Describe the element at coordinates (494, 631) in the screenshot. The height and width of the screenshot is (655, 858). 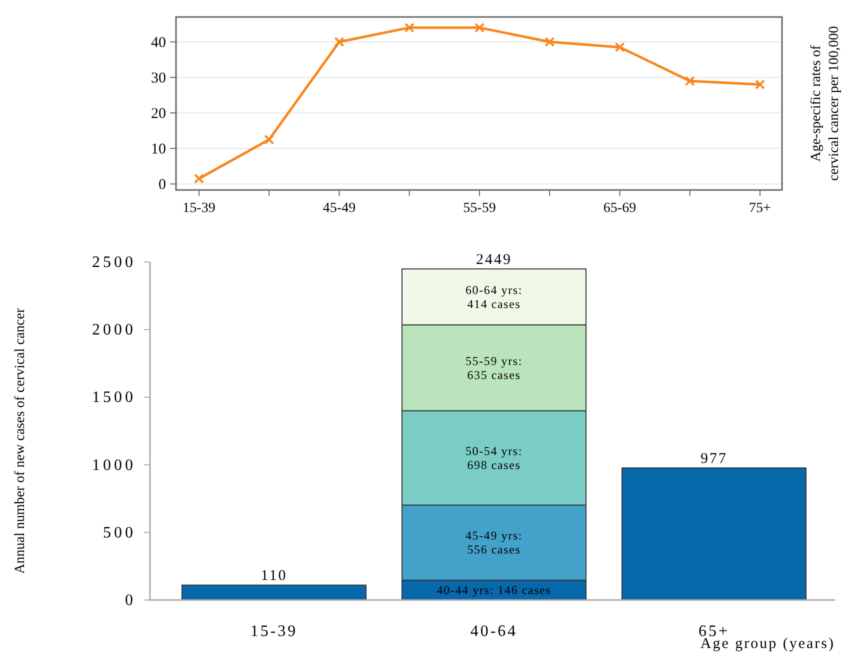
I see `x-tick-label: 40-64` at that location.